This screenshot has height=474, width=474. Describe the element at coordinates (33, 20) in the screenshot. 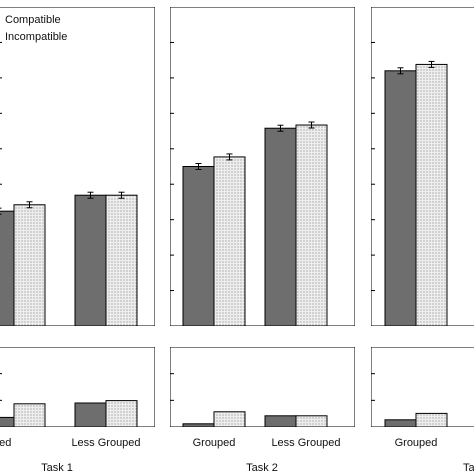

I see `legend-label-compatible: Compatible` at that location.